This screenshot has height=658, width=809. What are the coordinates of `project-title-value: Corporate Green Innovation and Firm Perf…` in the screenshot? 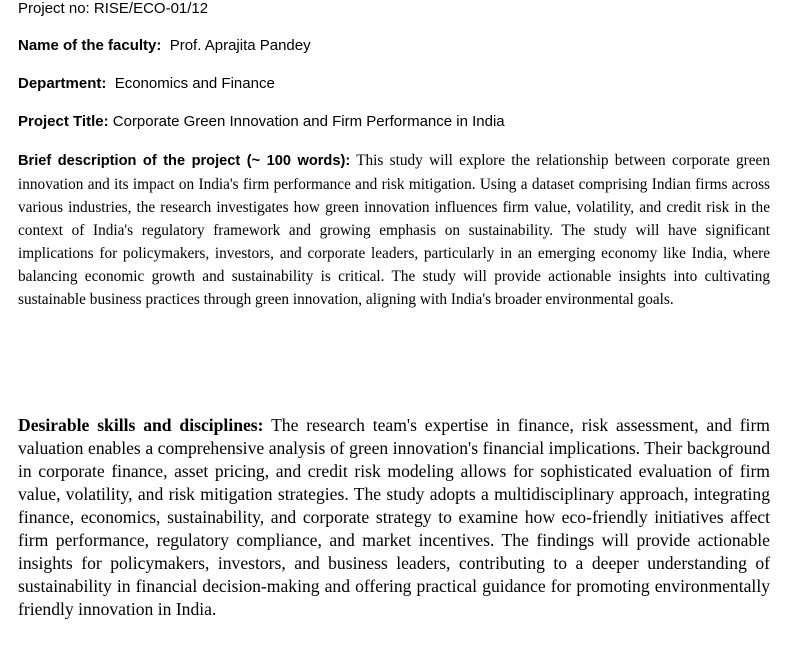 It's located at (308, 121).